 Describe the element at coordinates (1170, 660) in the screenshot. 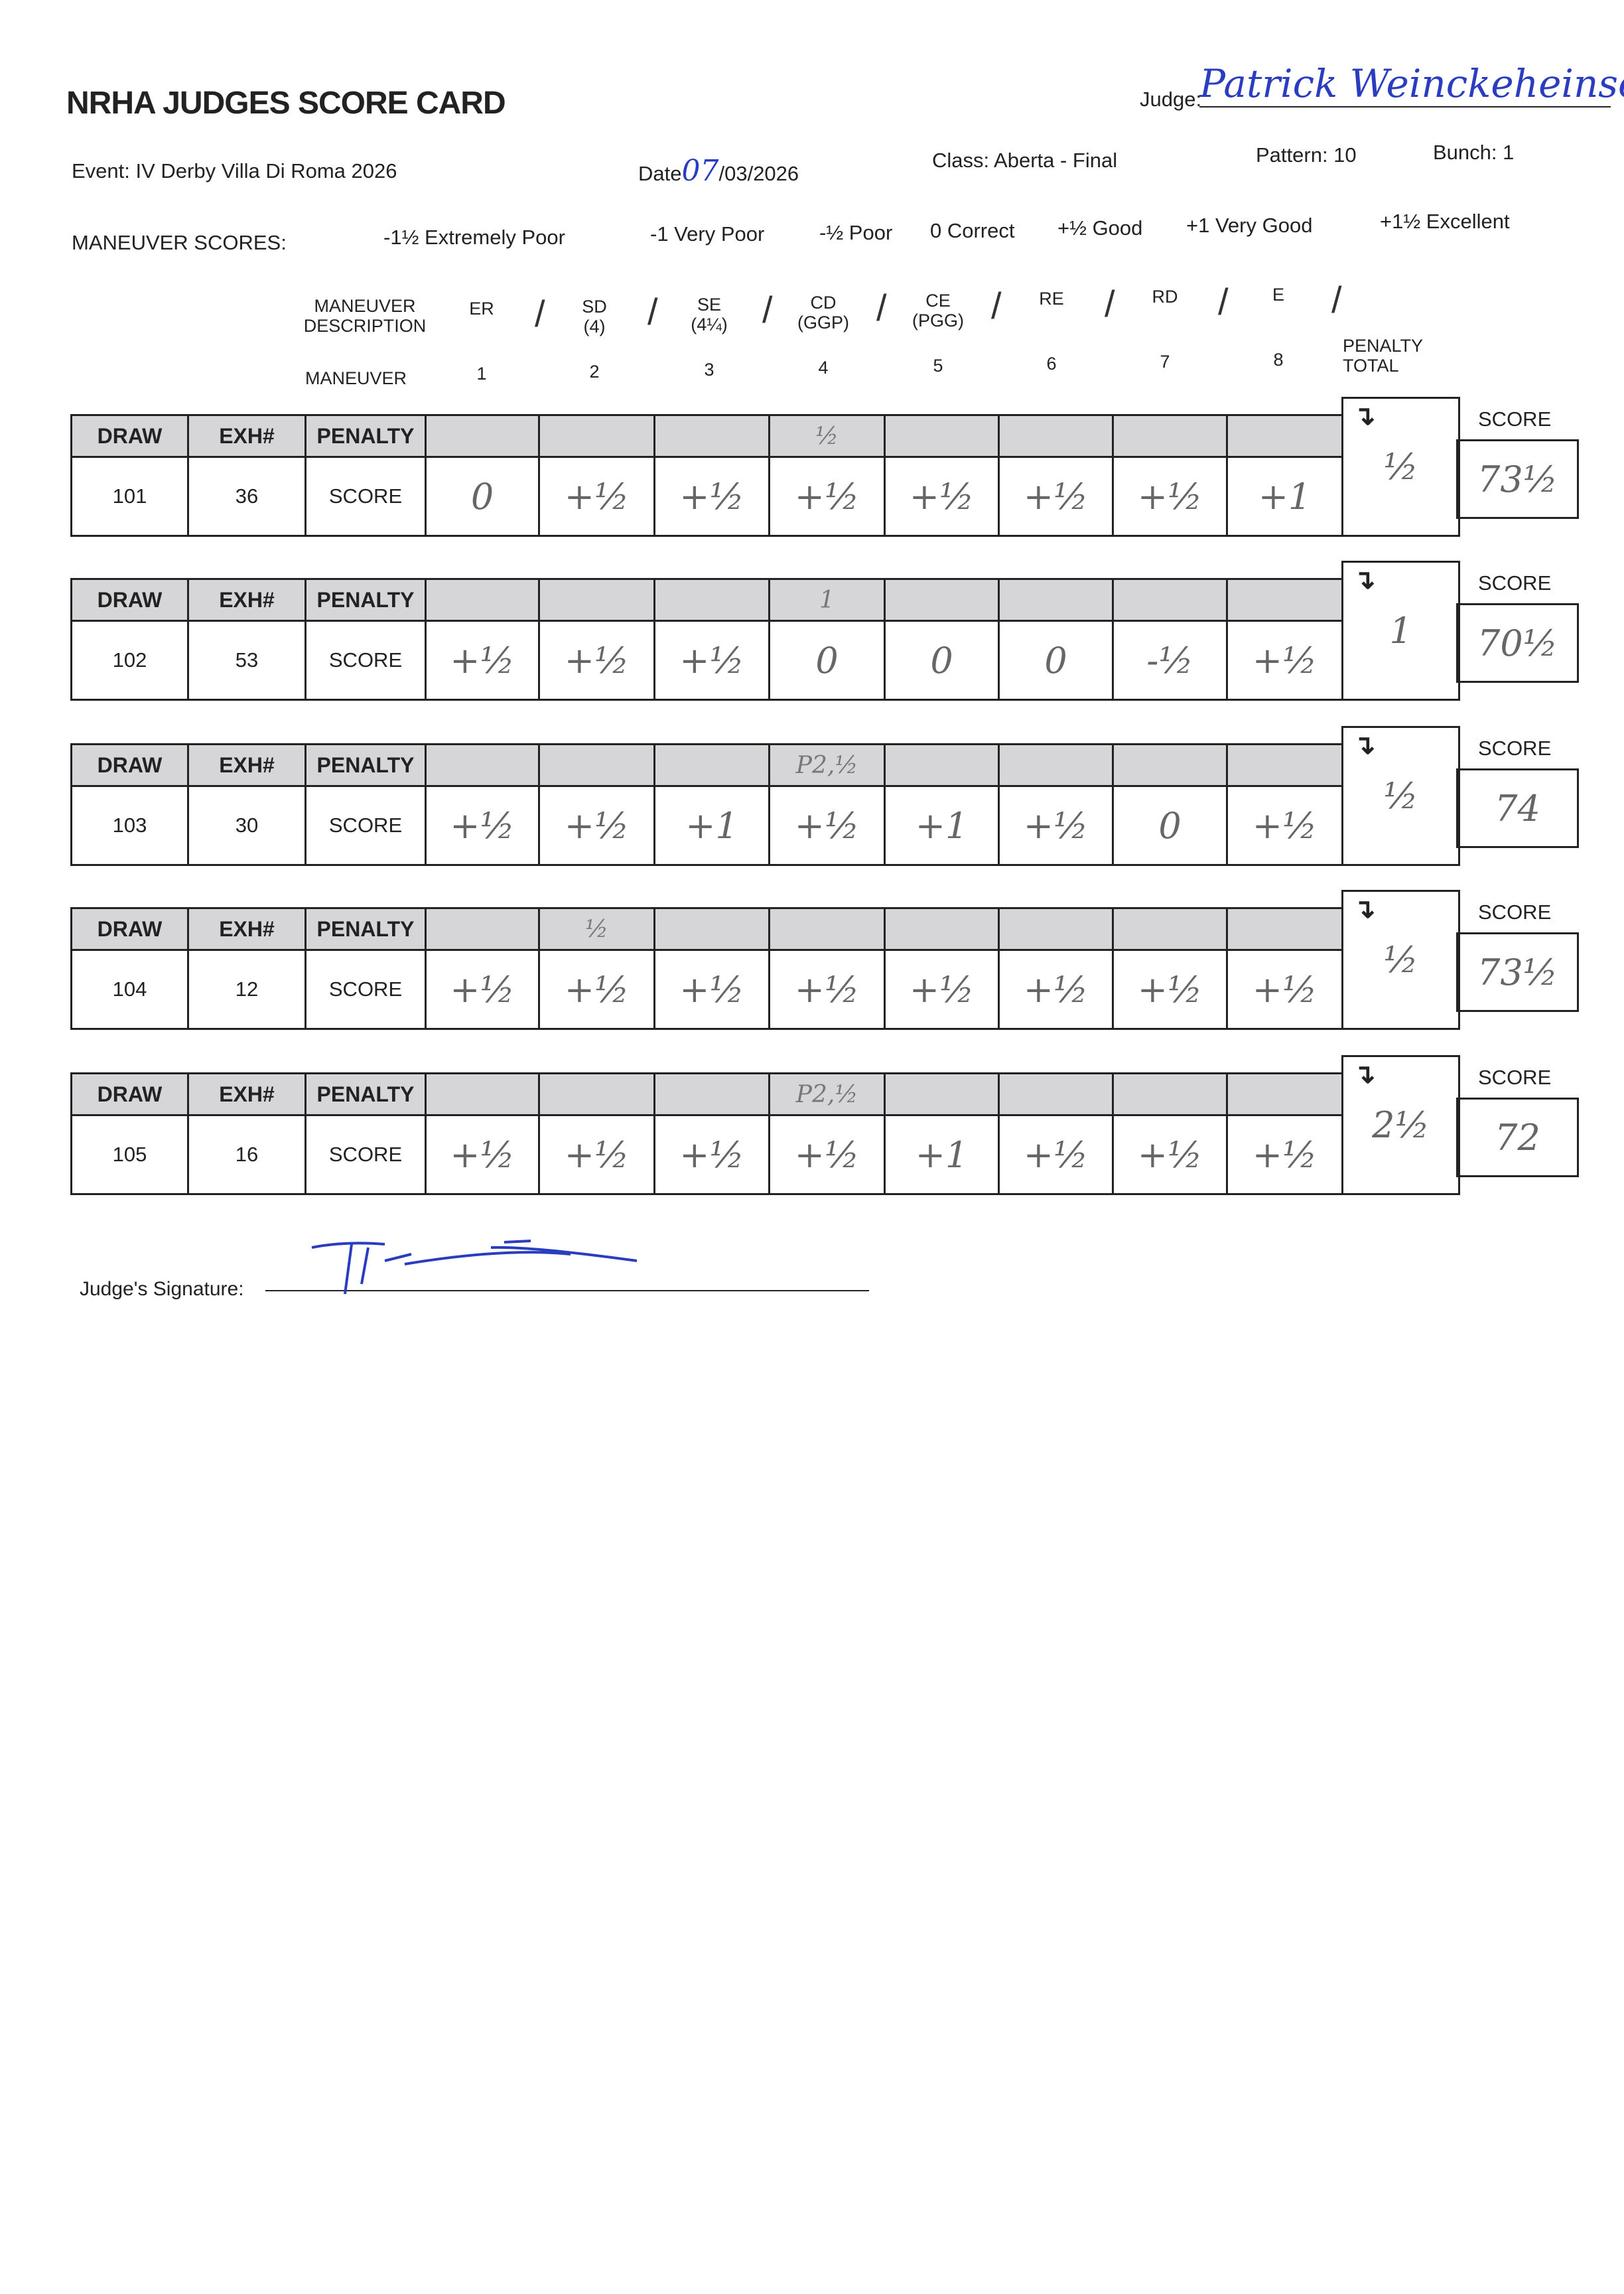

I see `maneuver-score-cell: -½` at that location.